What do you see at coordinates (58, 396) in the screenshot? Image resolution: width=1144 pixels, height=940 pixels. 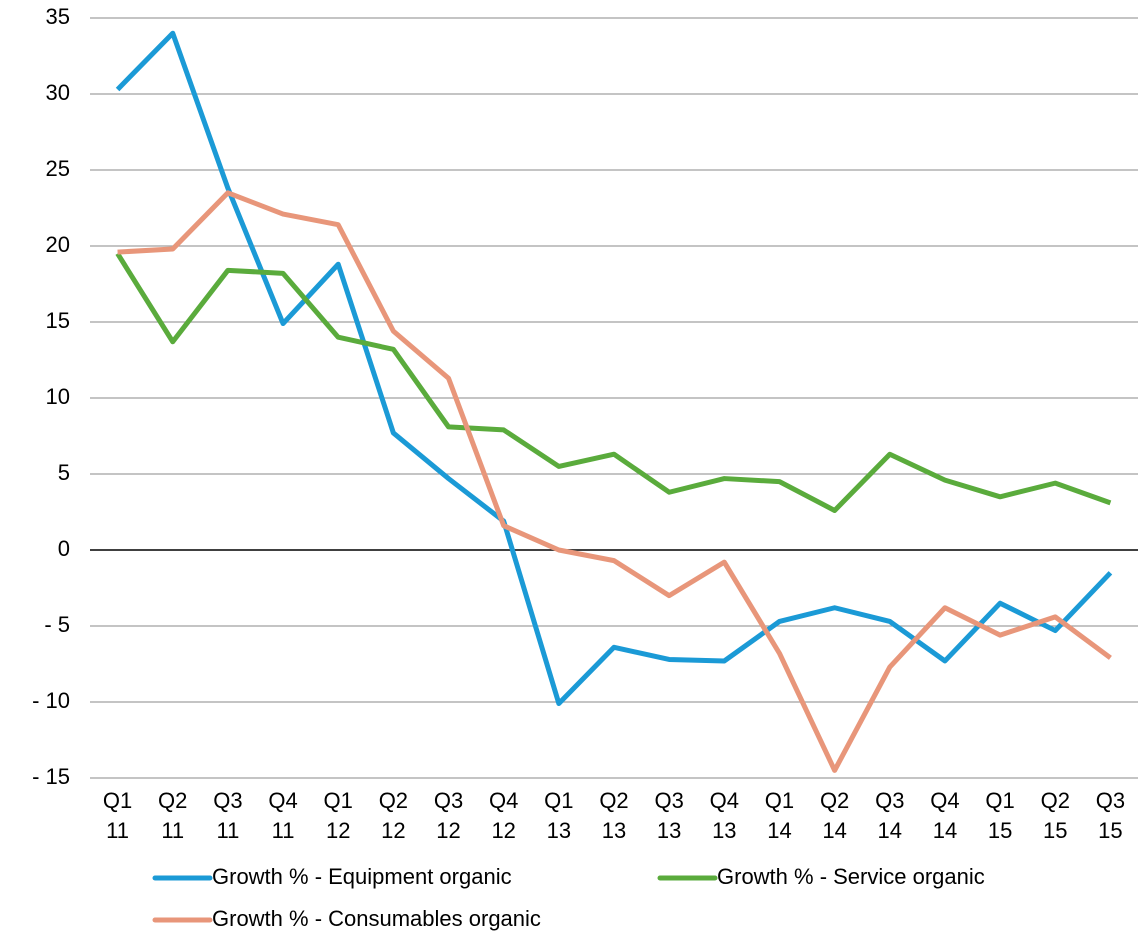 I see `y-tick-label: 10` at bounding box center [58, 396].